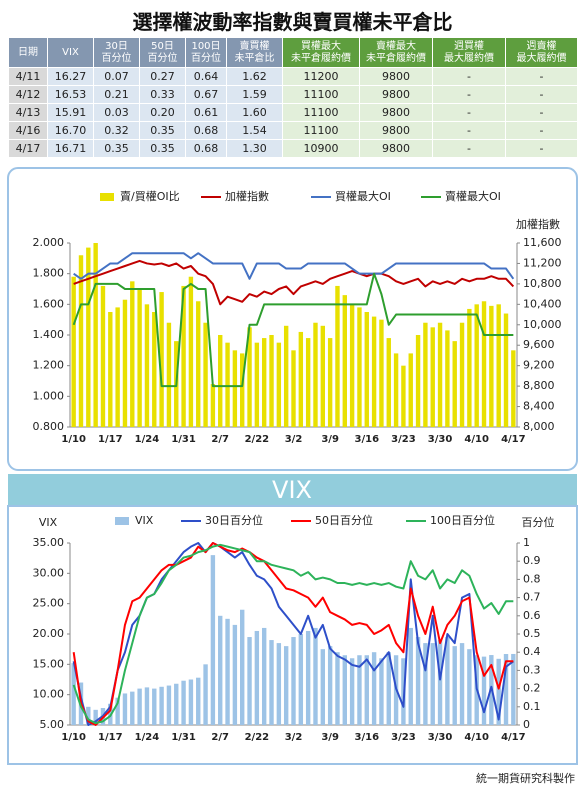  Describe the element at coordinates (162, 112) in the screenshot. I see `table-cell: 0.20` at that location.